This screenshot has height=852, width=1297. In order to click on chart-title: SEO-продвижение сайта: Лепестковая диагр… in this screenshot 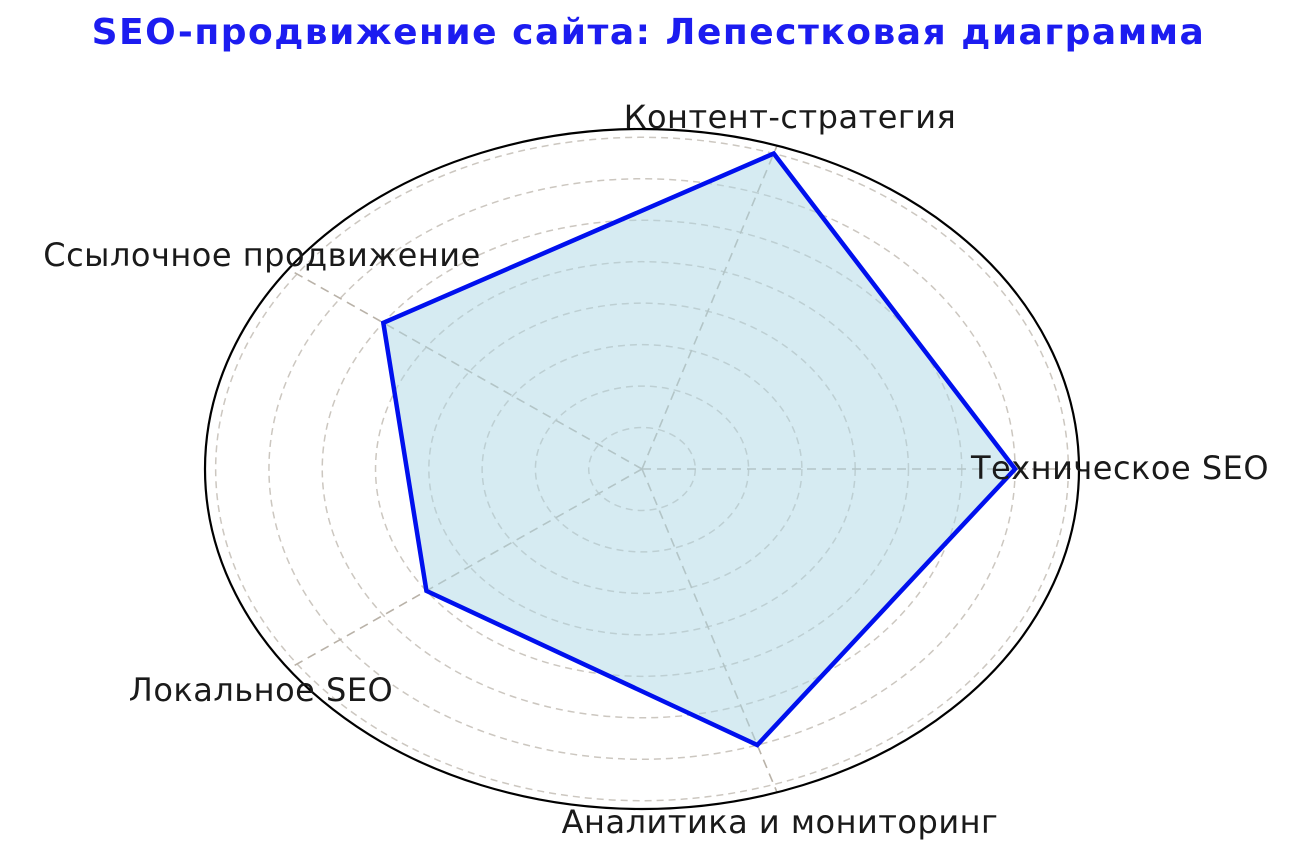, I will do `click(648, 32)`.